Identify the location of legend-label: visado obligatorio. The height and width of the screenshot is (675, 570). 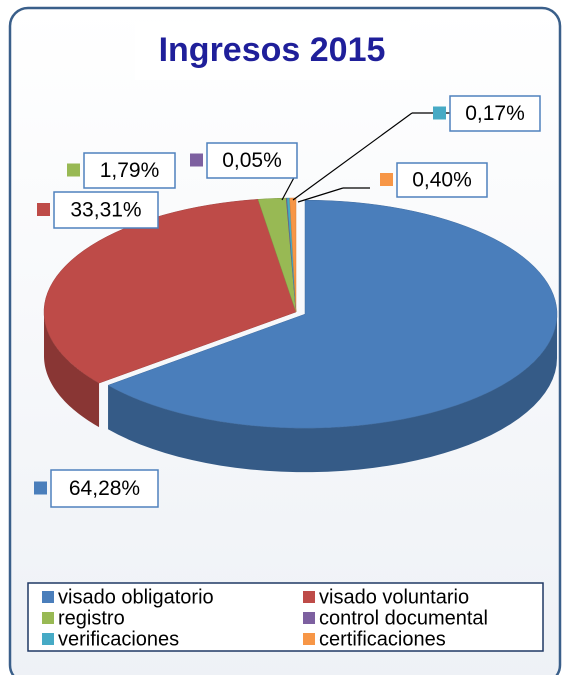
(136, 597).